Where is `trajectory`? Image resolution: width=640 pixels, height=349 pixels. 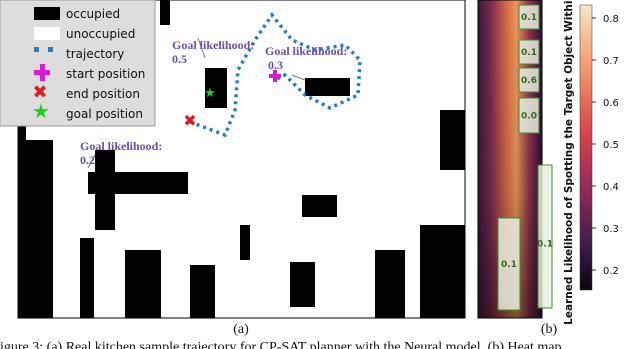 trajectory is located at coordinates (275, 75).